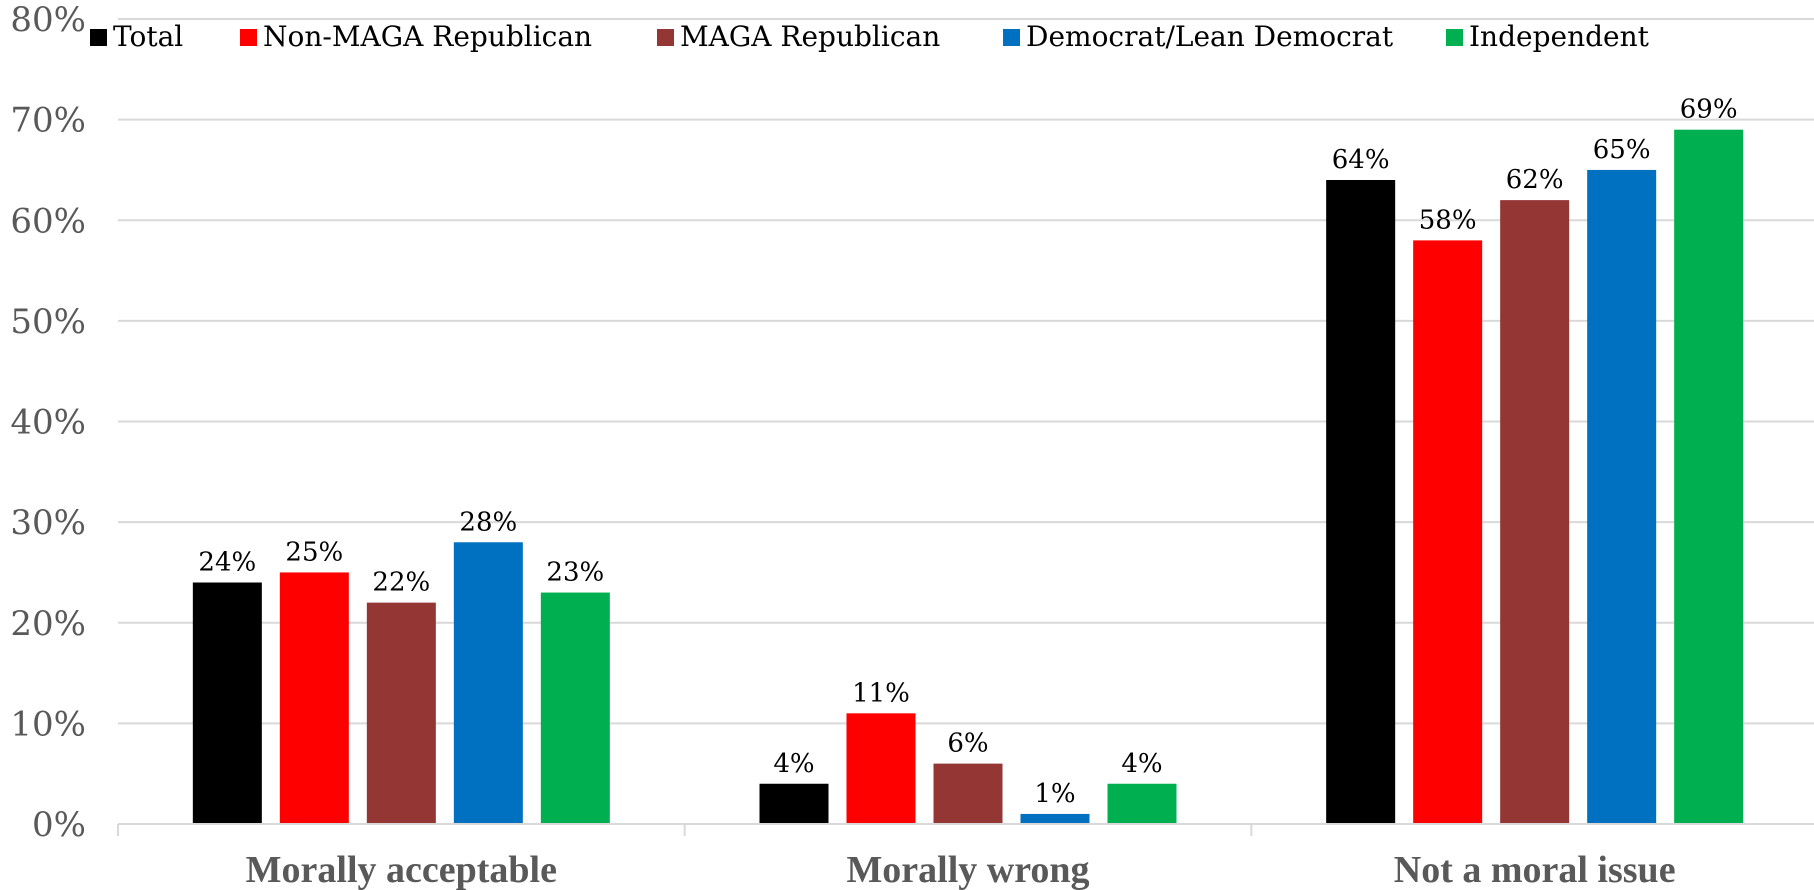 This screenshot has width=1814, height=890. I want to click on data-label-total-morally-wrong: 4%, so click(793, 764).